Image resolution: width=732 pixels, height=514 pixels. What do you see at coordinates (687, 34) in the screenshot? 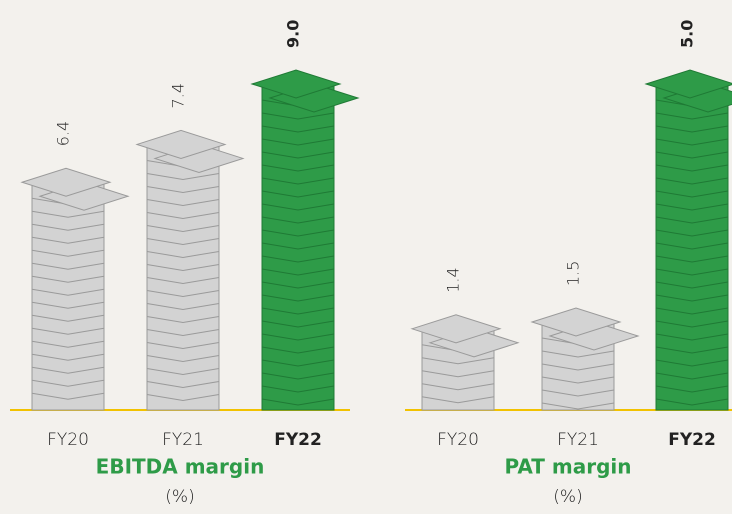
I see `value-label: 5.0` at bounding box center [687, 34].